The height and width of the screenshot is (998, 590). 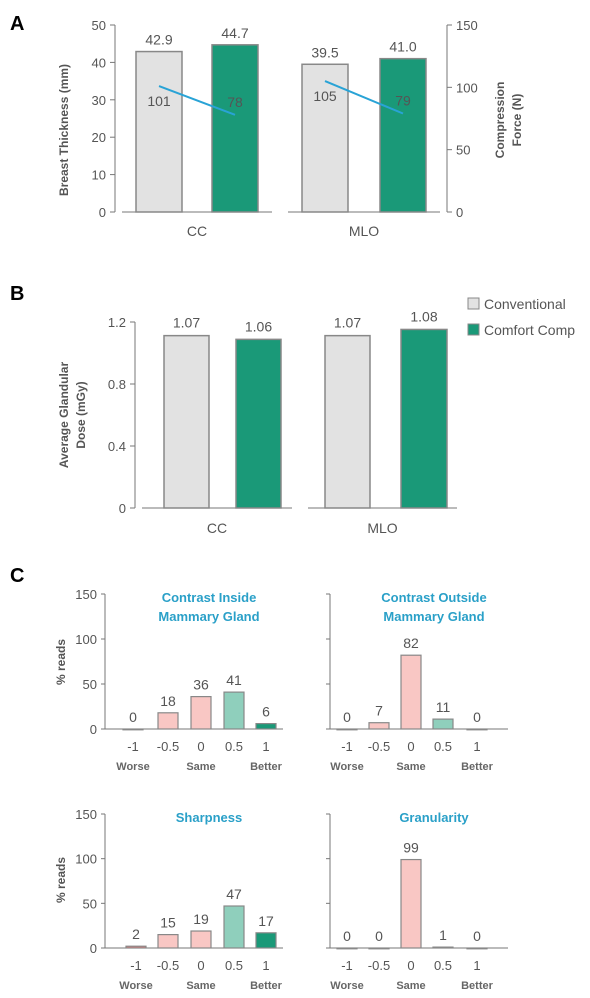 What do you see at coordinates (197, 231) in the screenshot?
I see `panel-a-category-label: CC` at bounding box center [197, 231].